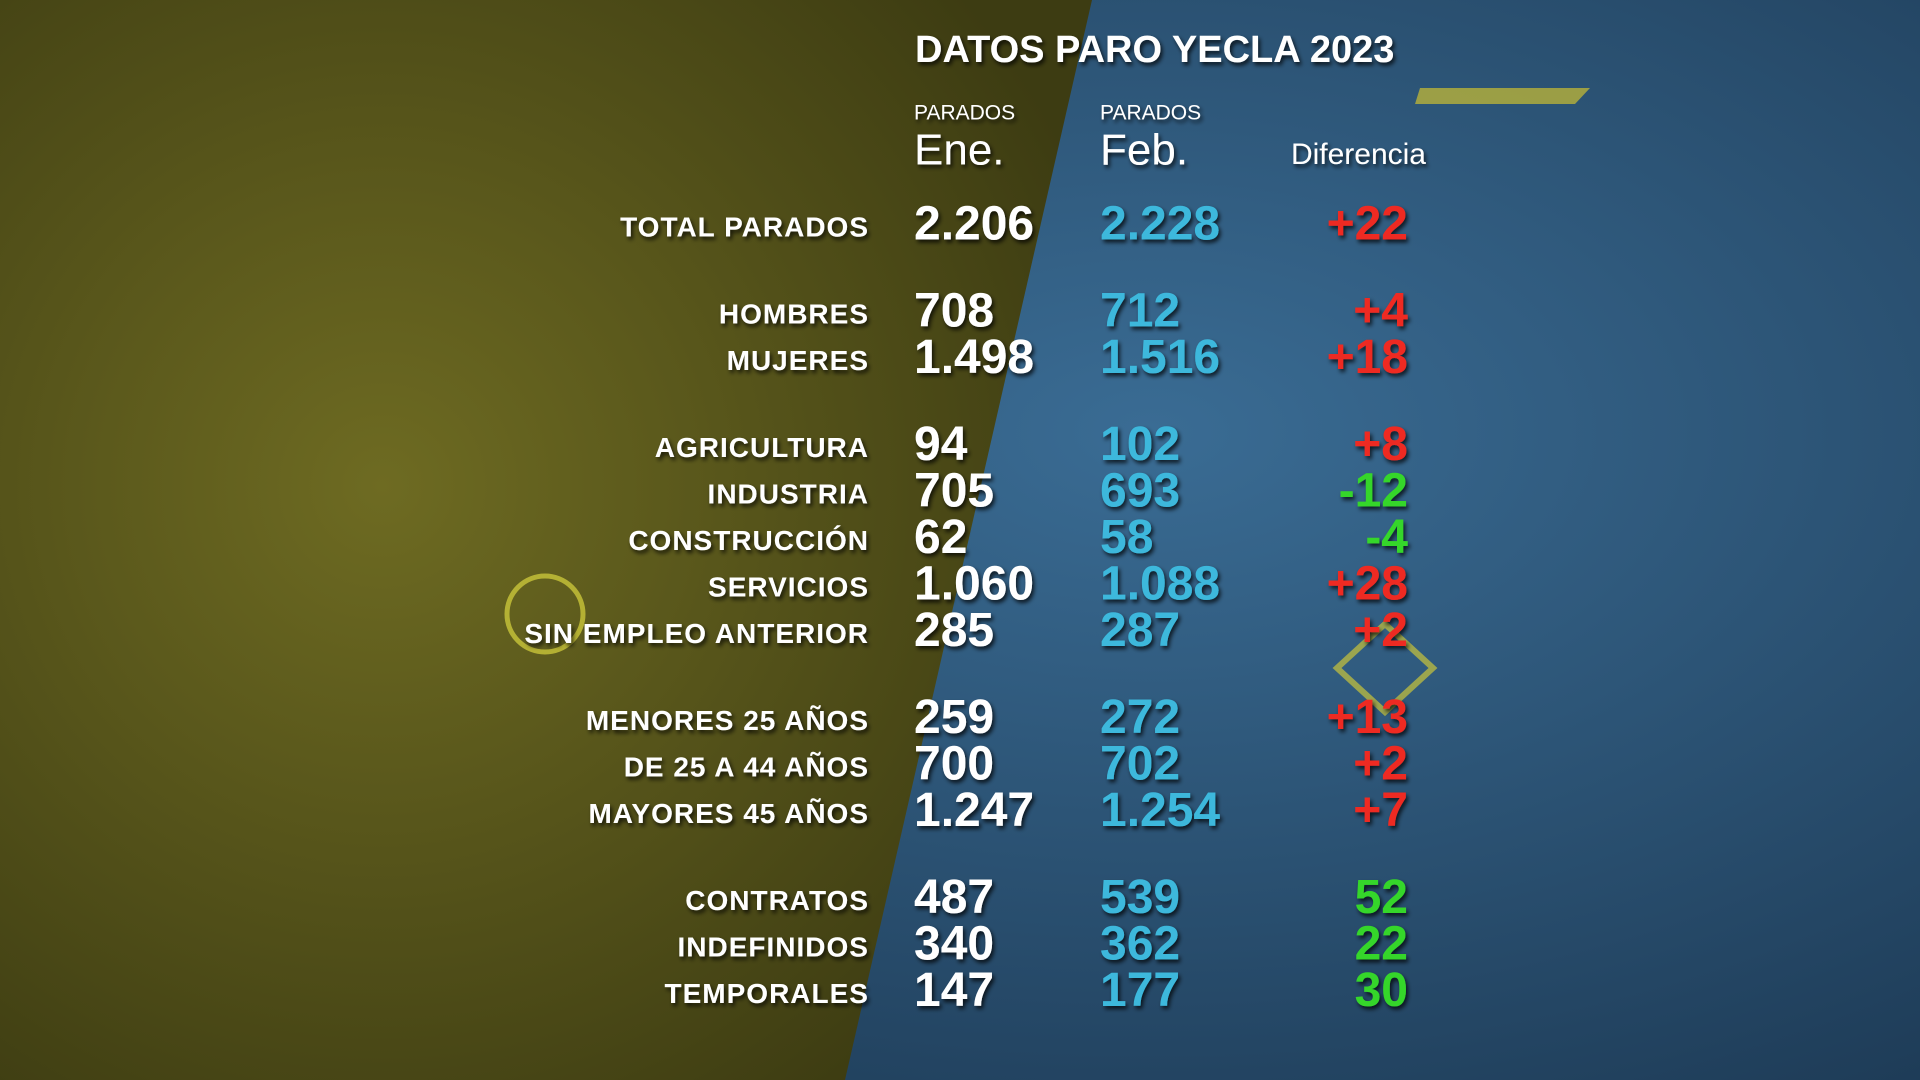 The height and width of the screenshot is (1080, 1920). What do you see at coordinates (974, 584) in the screenshot?
I see `value-ene: 1.060` at bounding box center [974, 584].